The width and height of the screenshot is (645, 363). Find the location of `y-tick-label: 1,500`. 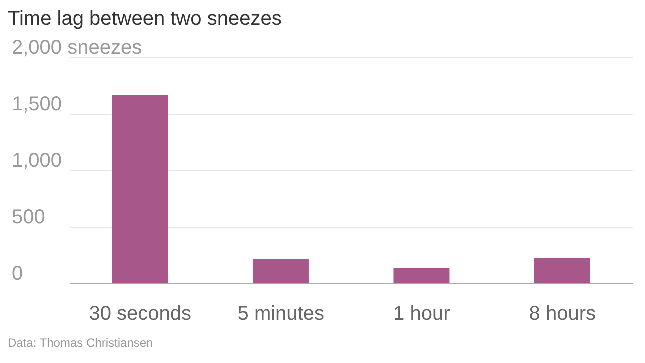

y-tick-label: 1,500 is located at coordinates (37, 105).